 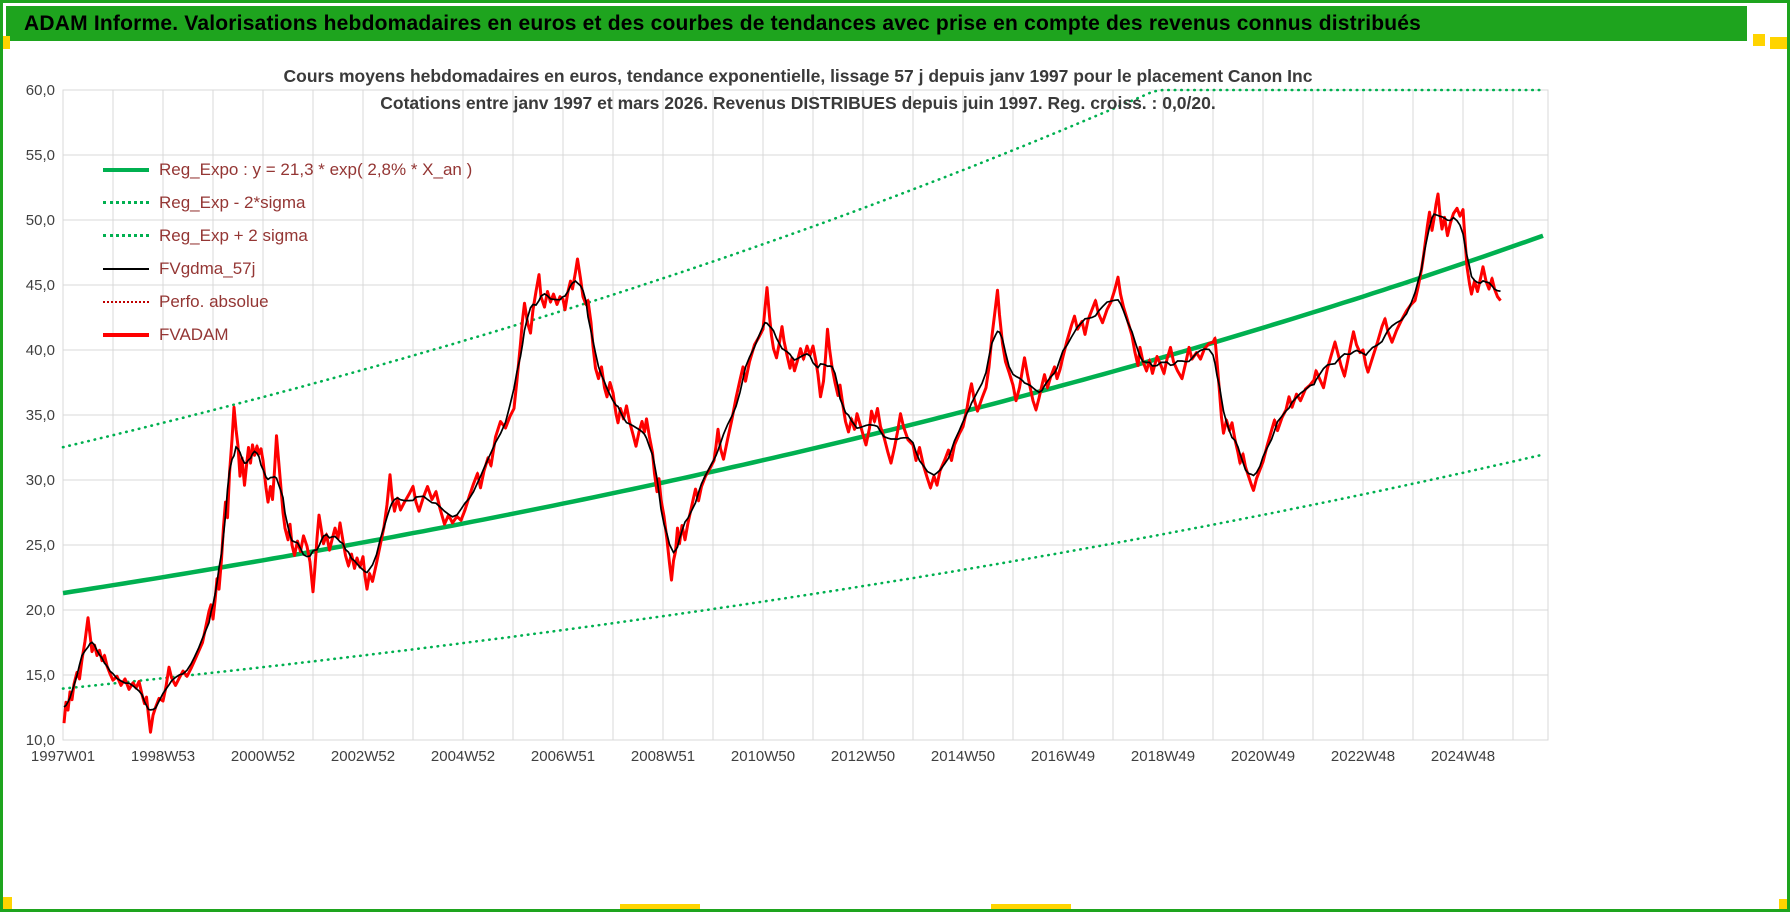 What do you see at coordinates (40, 285) in the screenshot?
I see `y-axis-label: 45,0` at bounding box center [40, 285].